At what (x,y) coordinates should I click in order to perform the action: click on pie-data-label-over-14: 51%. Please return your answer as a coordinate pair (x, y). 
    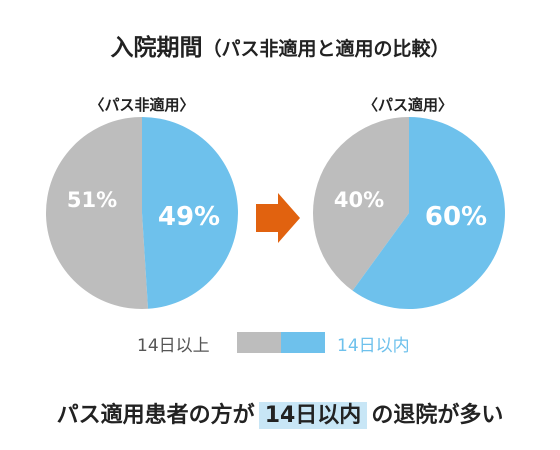
    Looking at the image, I should click on (92, 200).